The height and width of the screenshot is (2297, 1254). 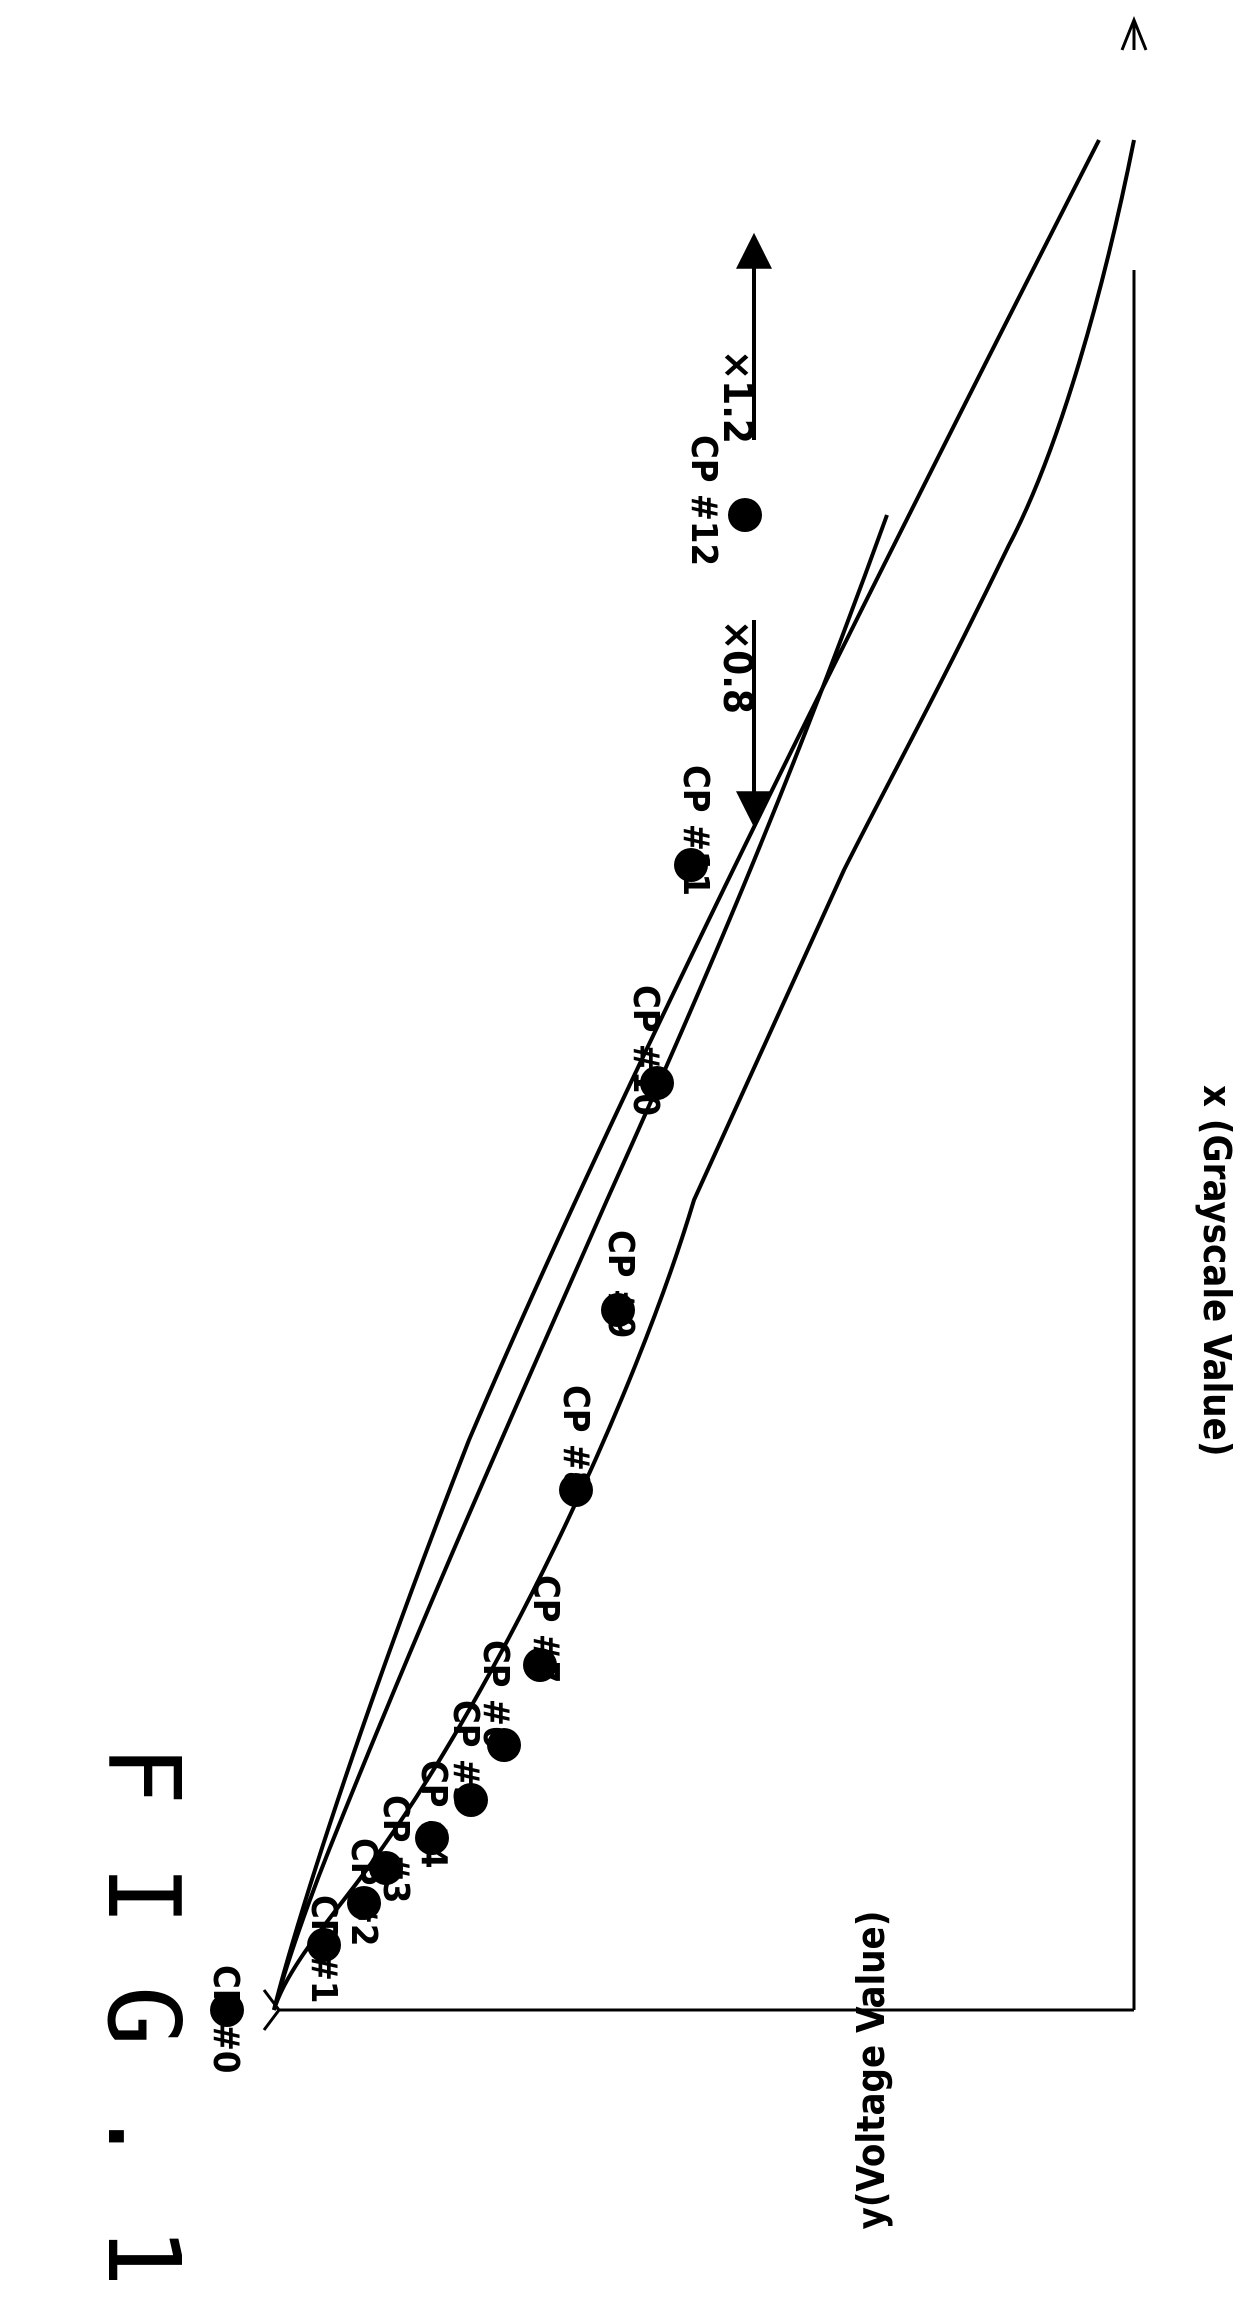 What do you see at coordinates (545, 1629) in the screenshot?
I see `cp-label-7: CP #7` at bounding box center [545, 1629].